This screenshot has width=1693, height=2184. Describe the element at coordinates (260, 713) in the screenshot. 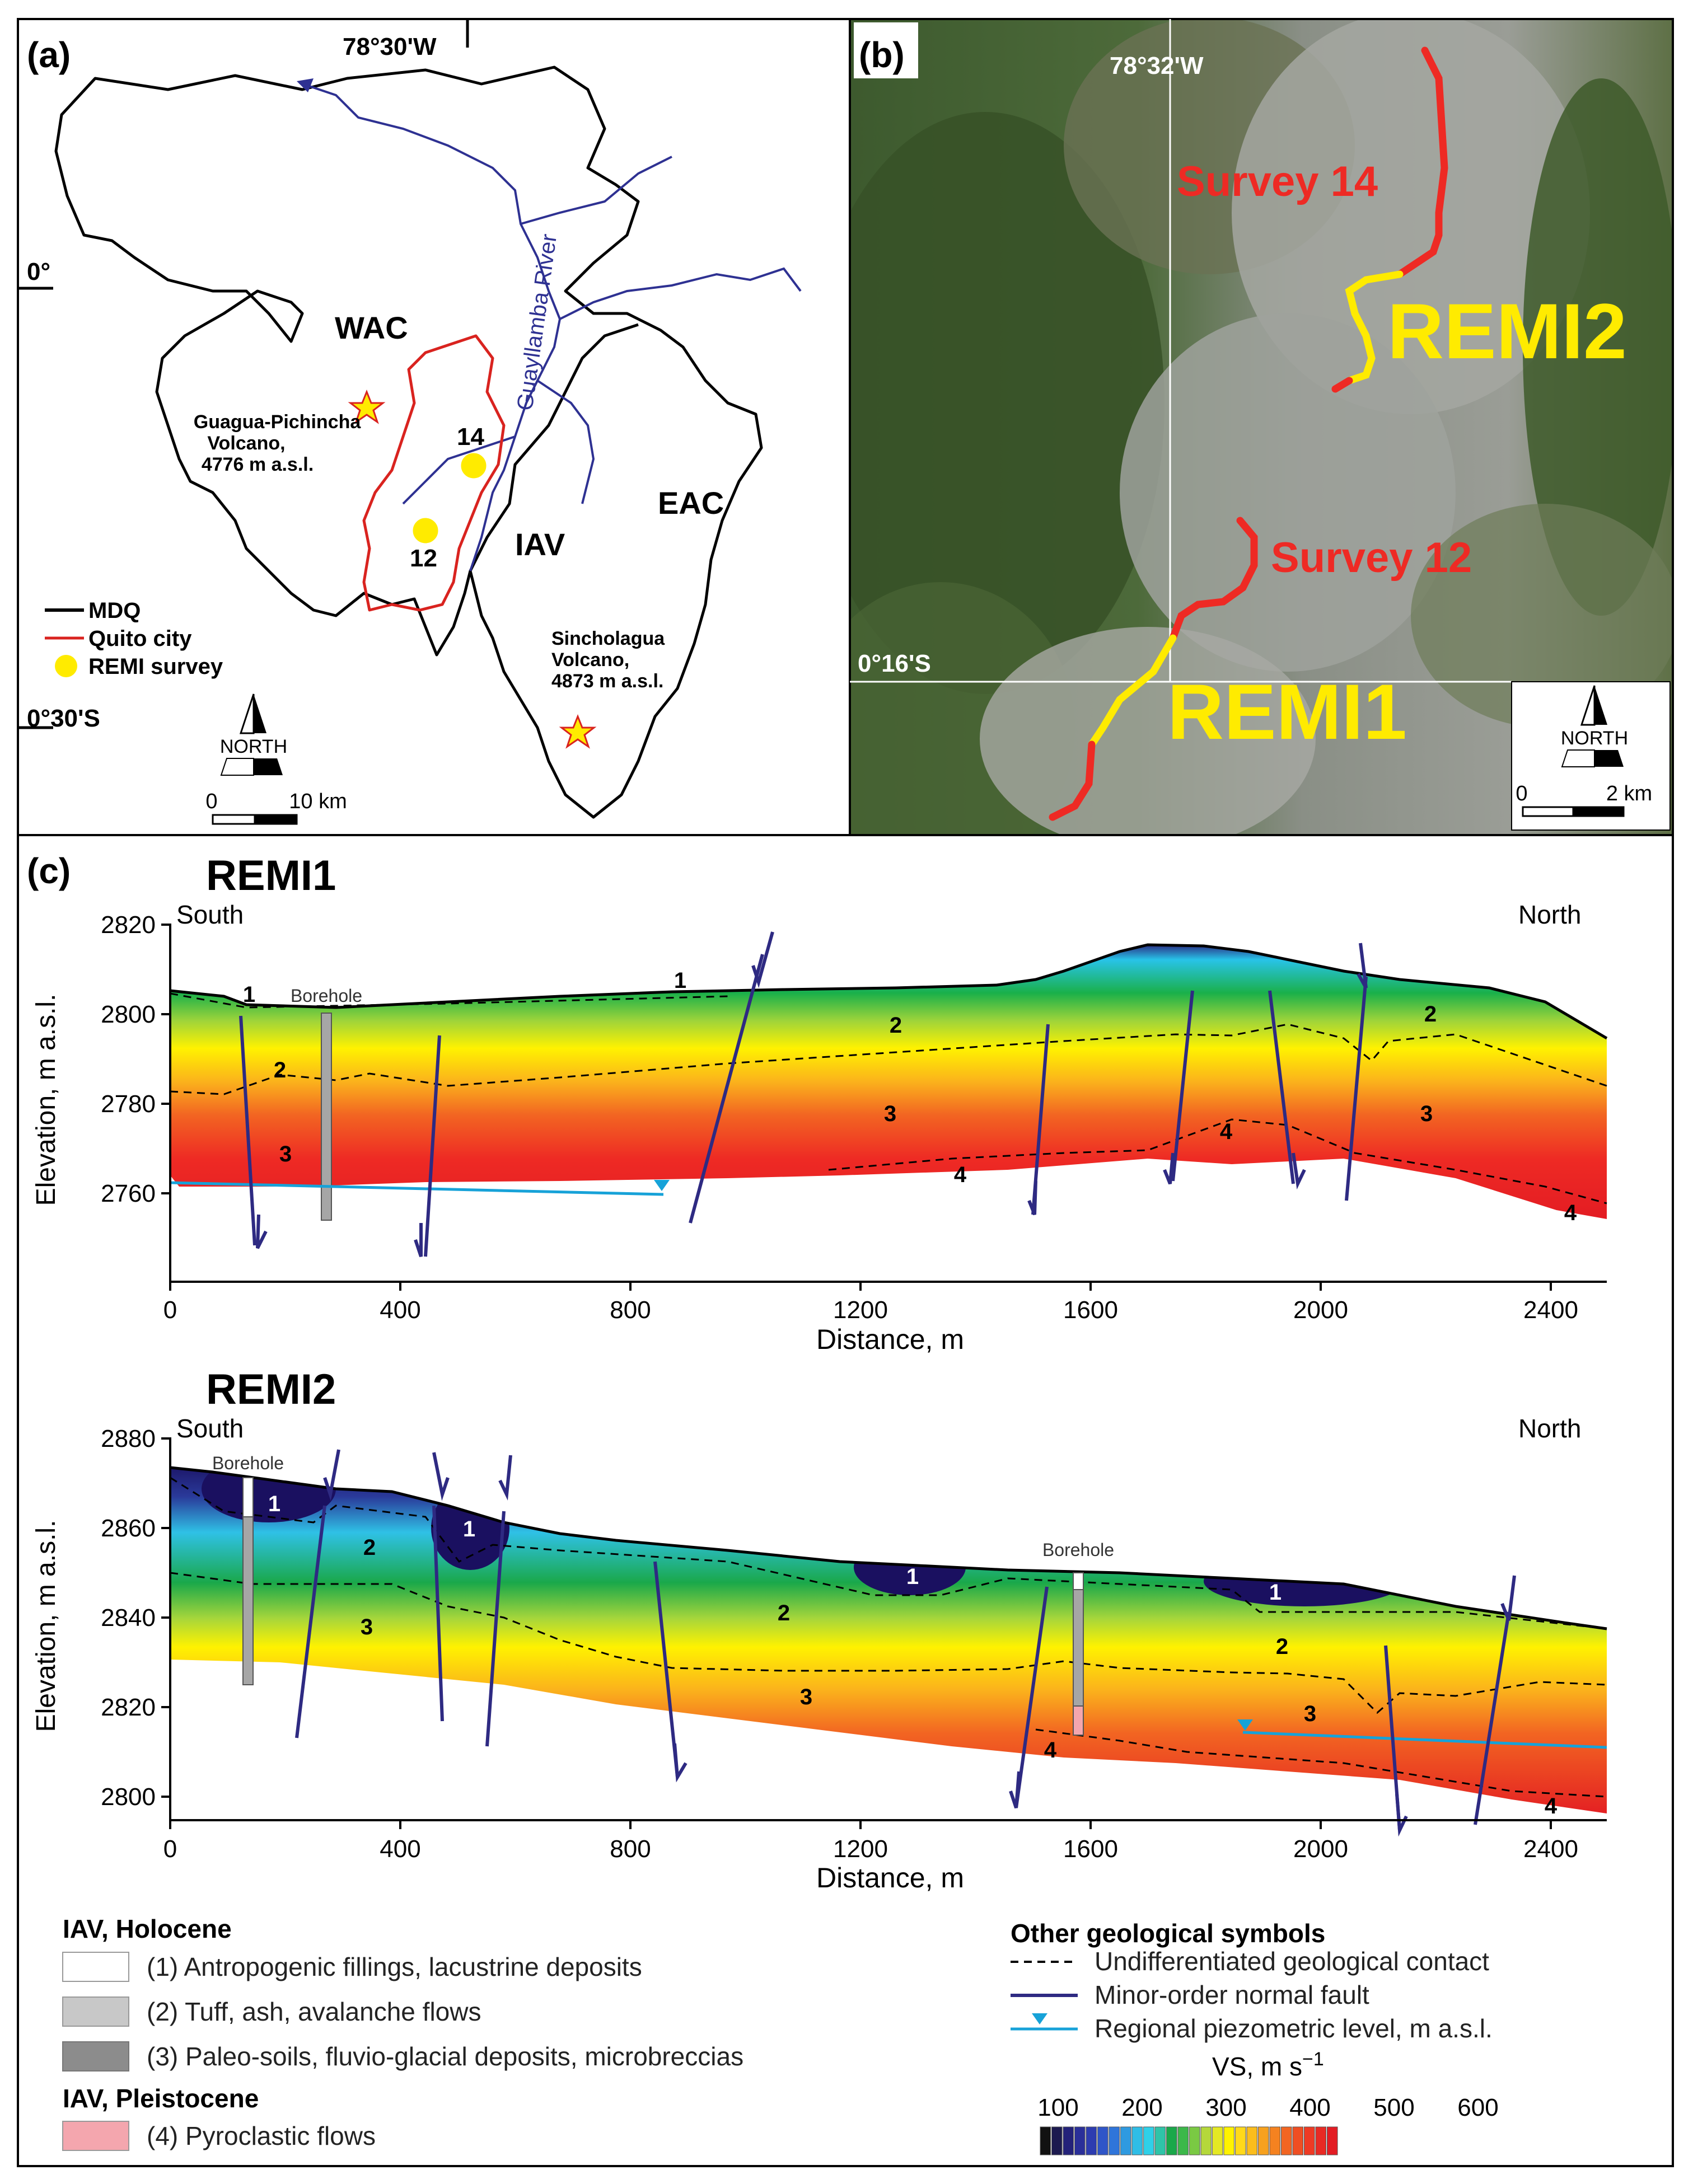

I see `north-arrow-a-right` at that location.